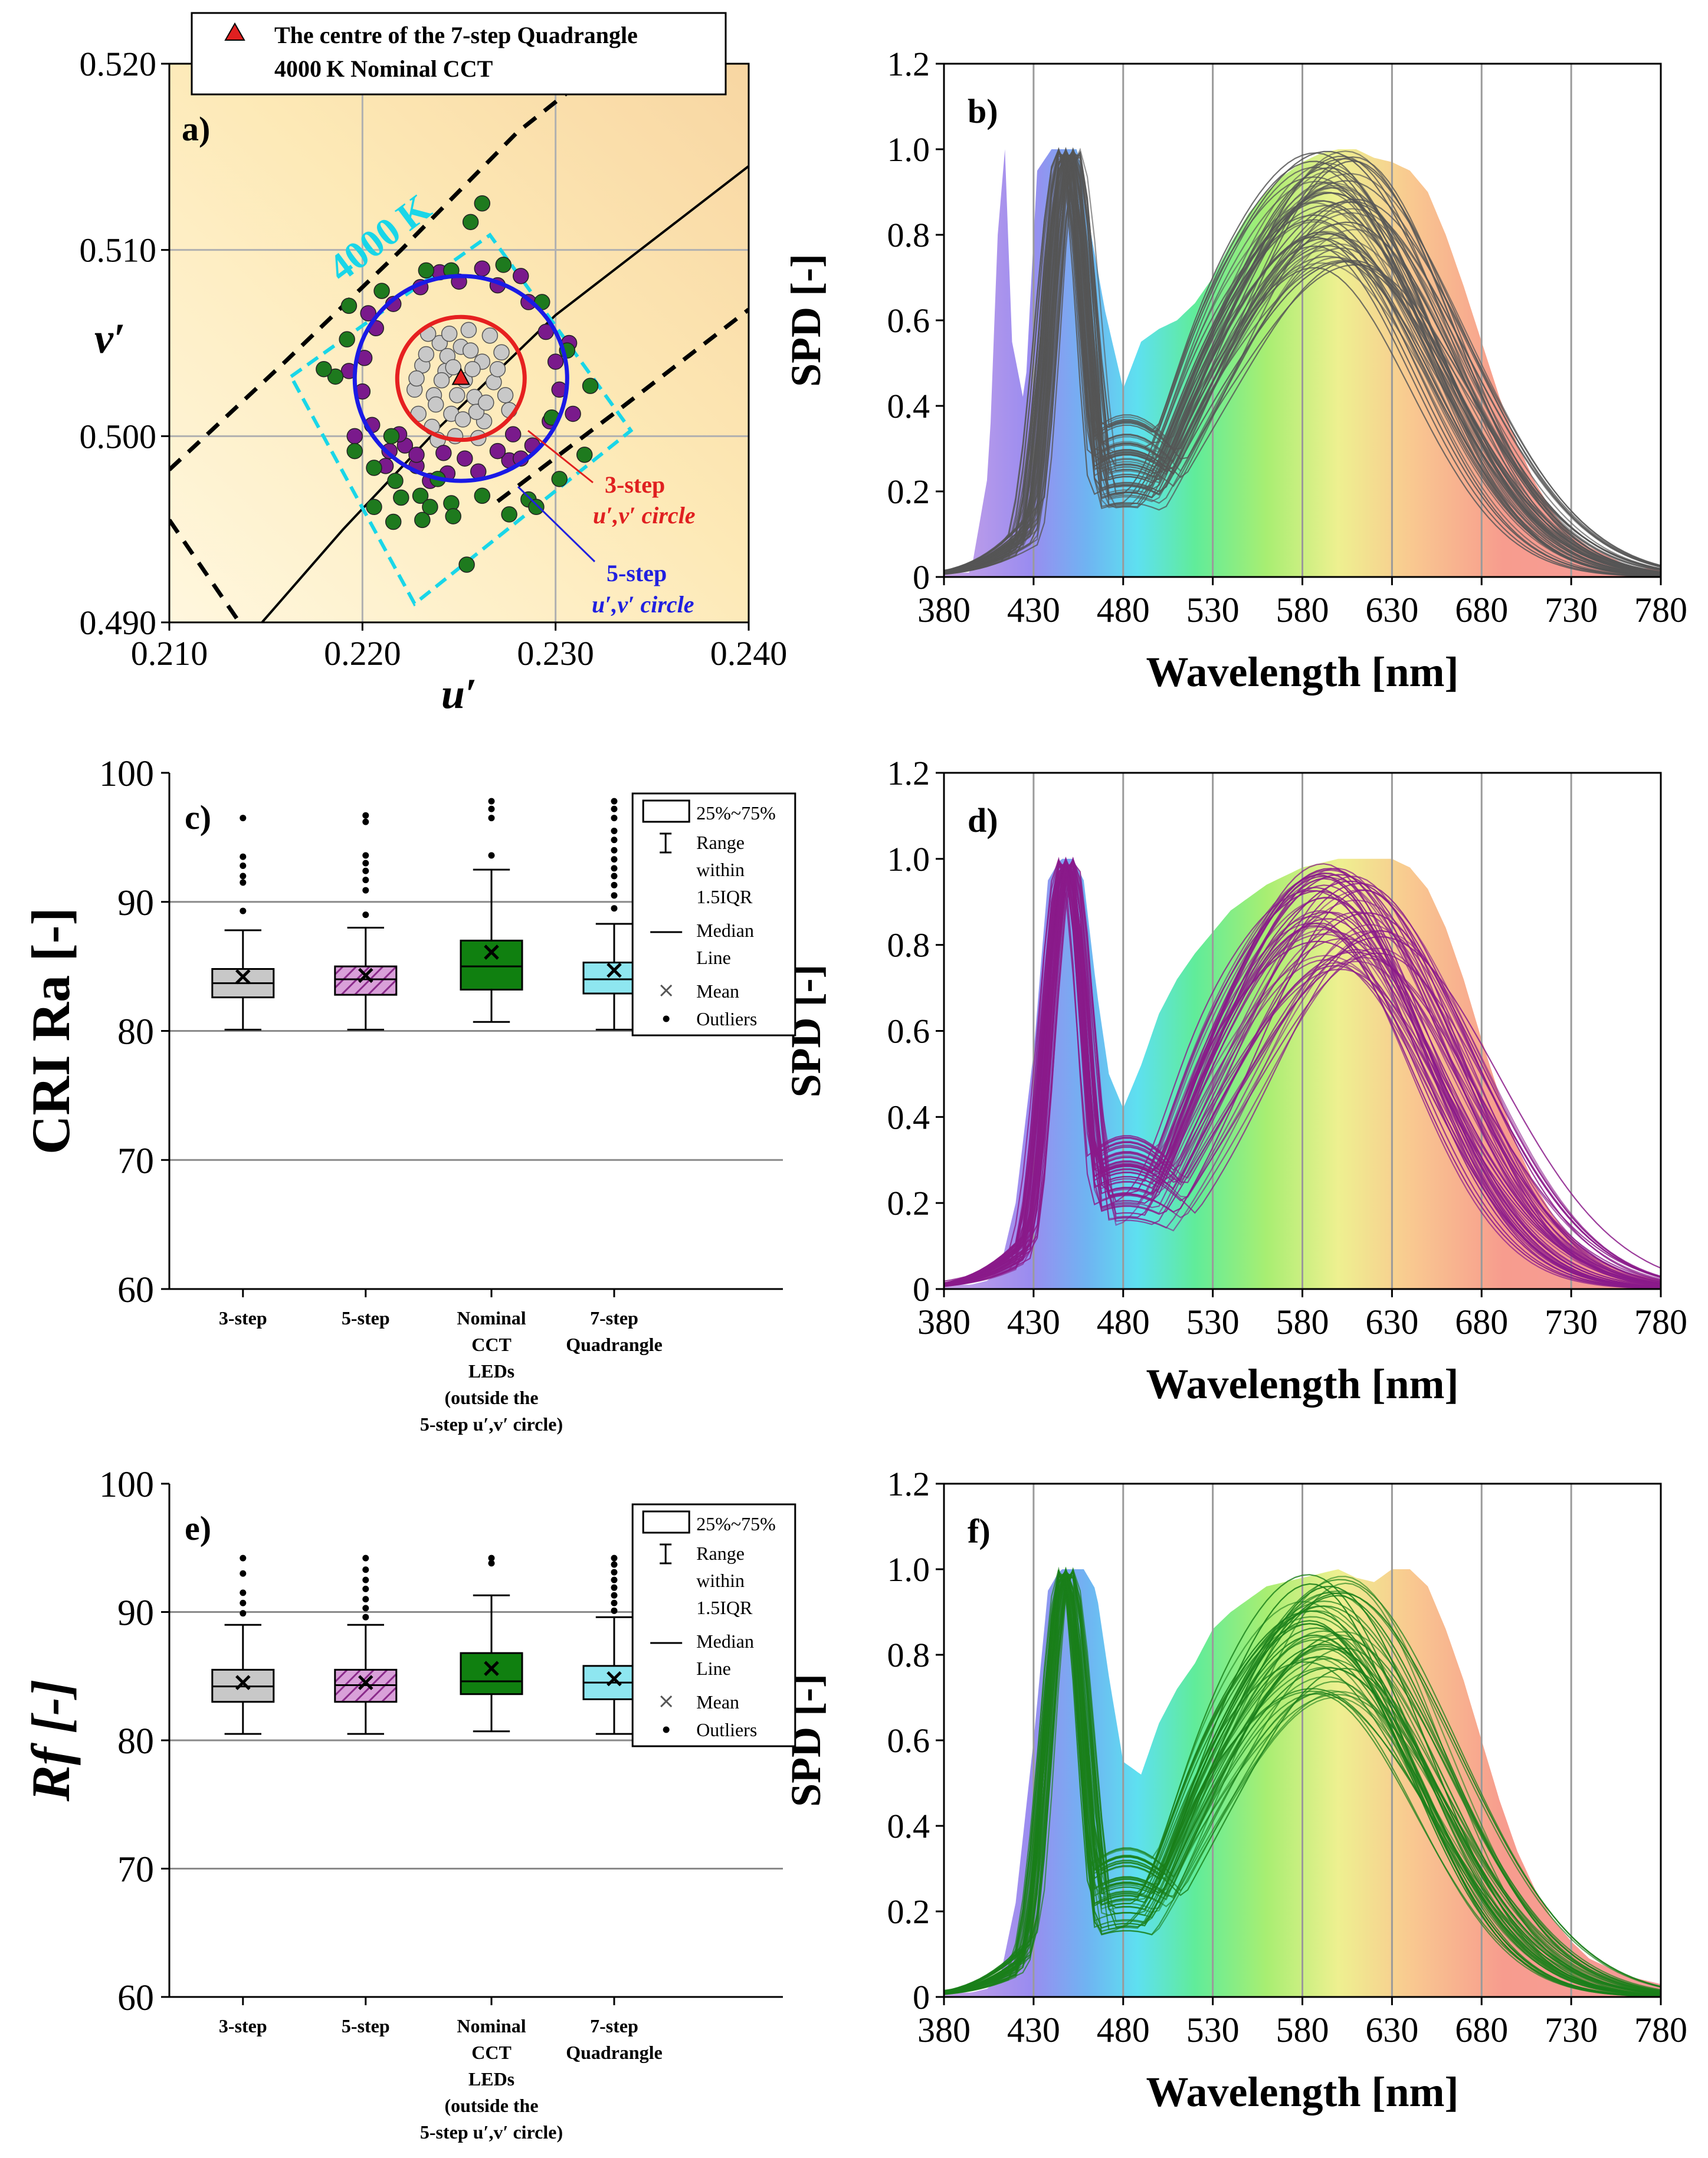 This screenshot has height=2158, width=1708. What do you see at coordinates (387, 267) in the screenshot?
I see `isotemperature-line-upper` at bounding box center [387, 267].